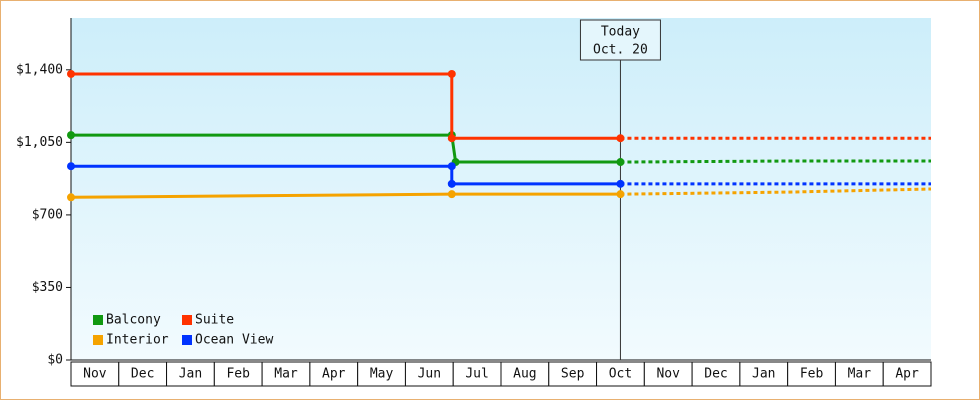 This screenshot has height=400, width=980. I want to click on y-tick-label: $350, so click(47, 287).